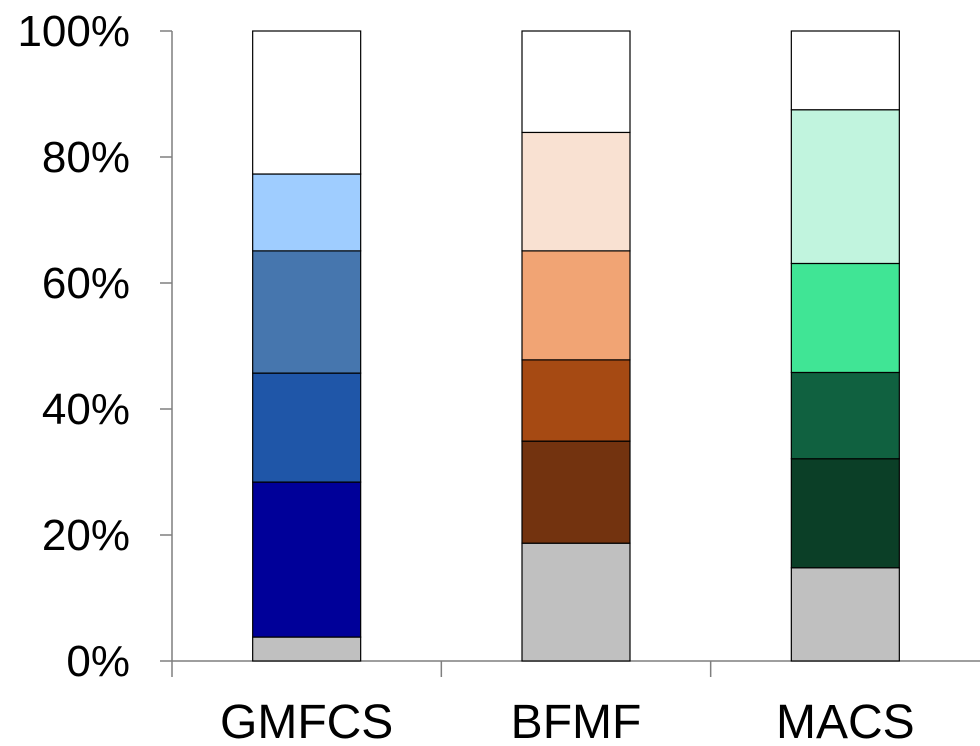 This screenshot has height=746, width=980. What do you see at coordinates (95, 346) in the screenshot?
I see `y-axis: 0% 20% 40% 60% 80% 100%` at bounding box center [95, 346].